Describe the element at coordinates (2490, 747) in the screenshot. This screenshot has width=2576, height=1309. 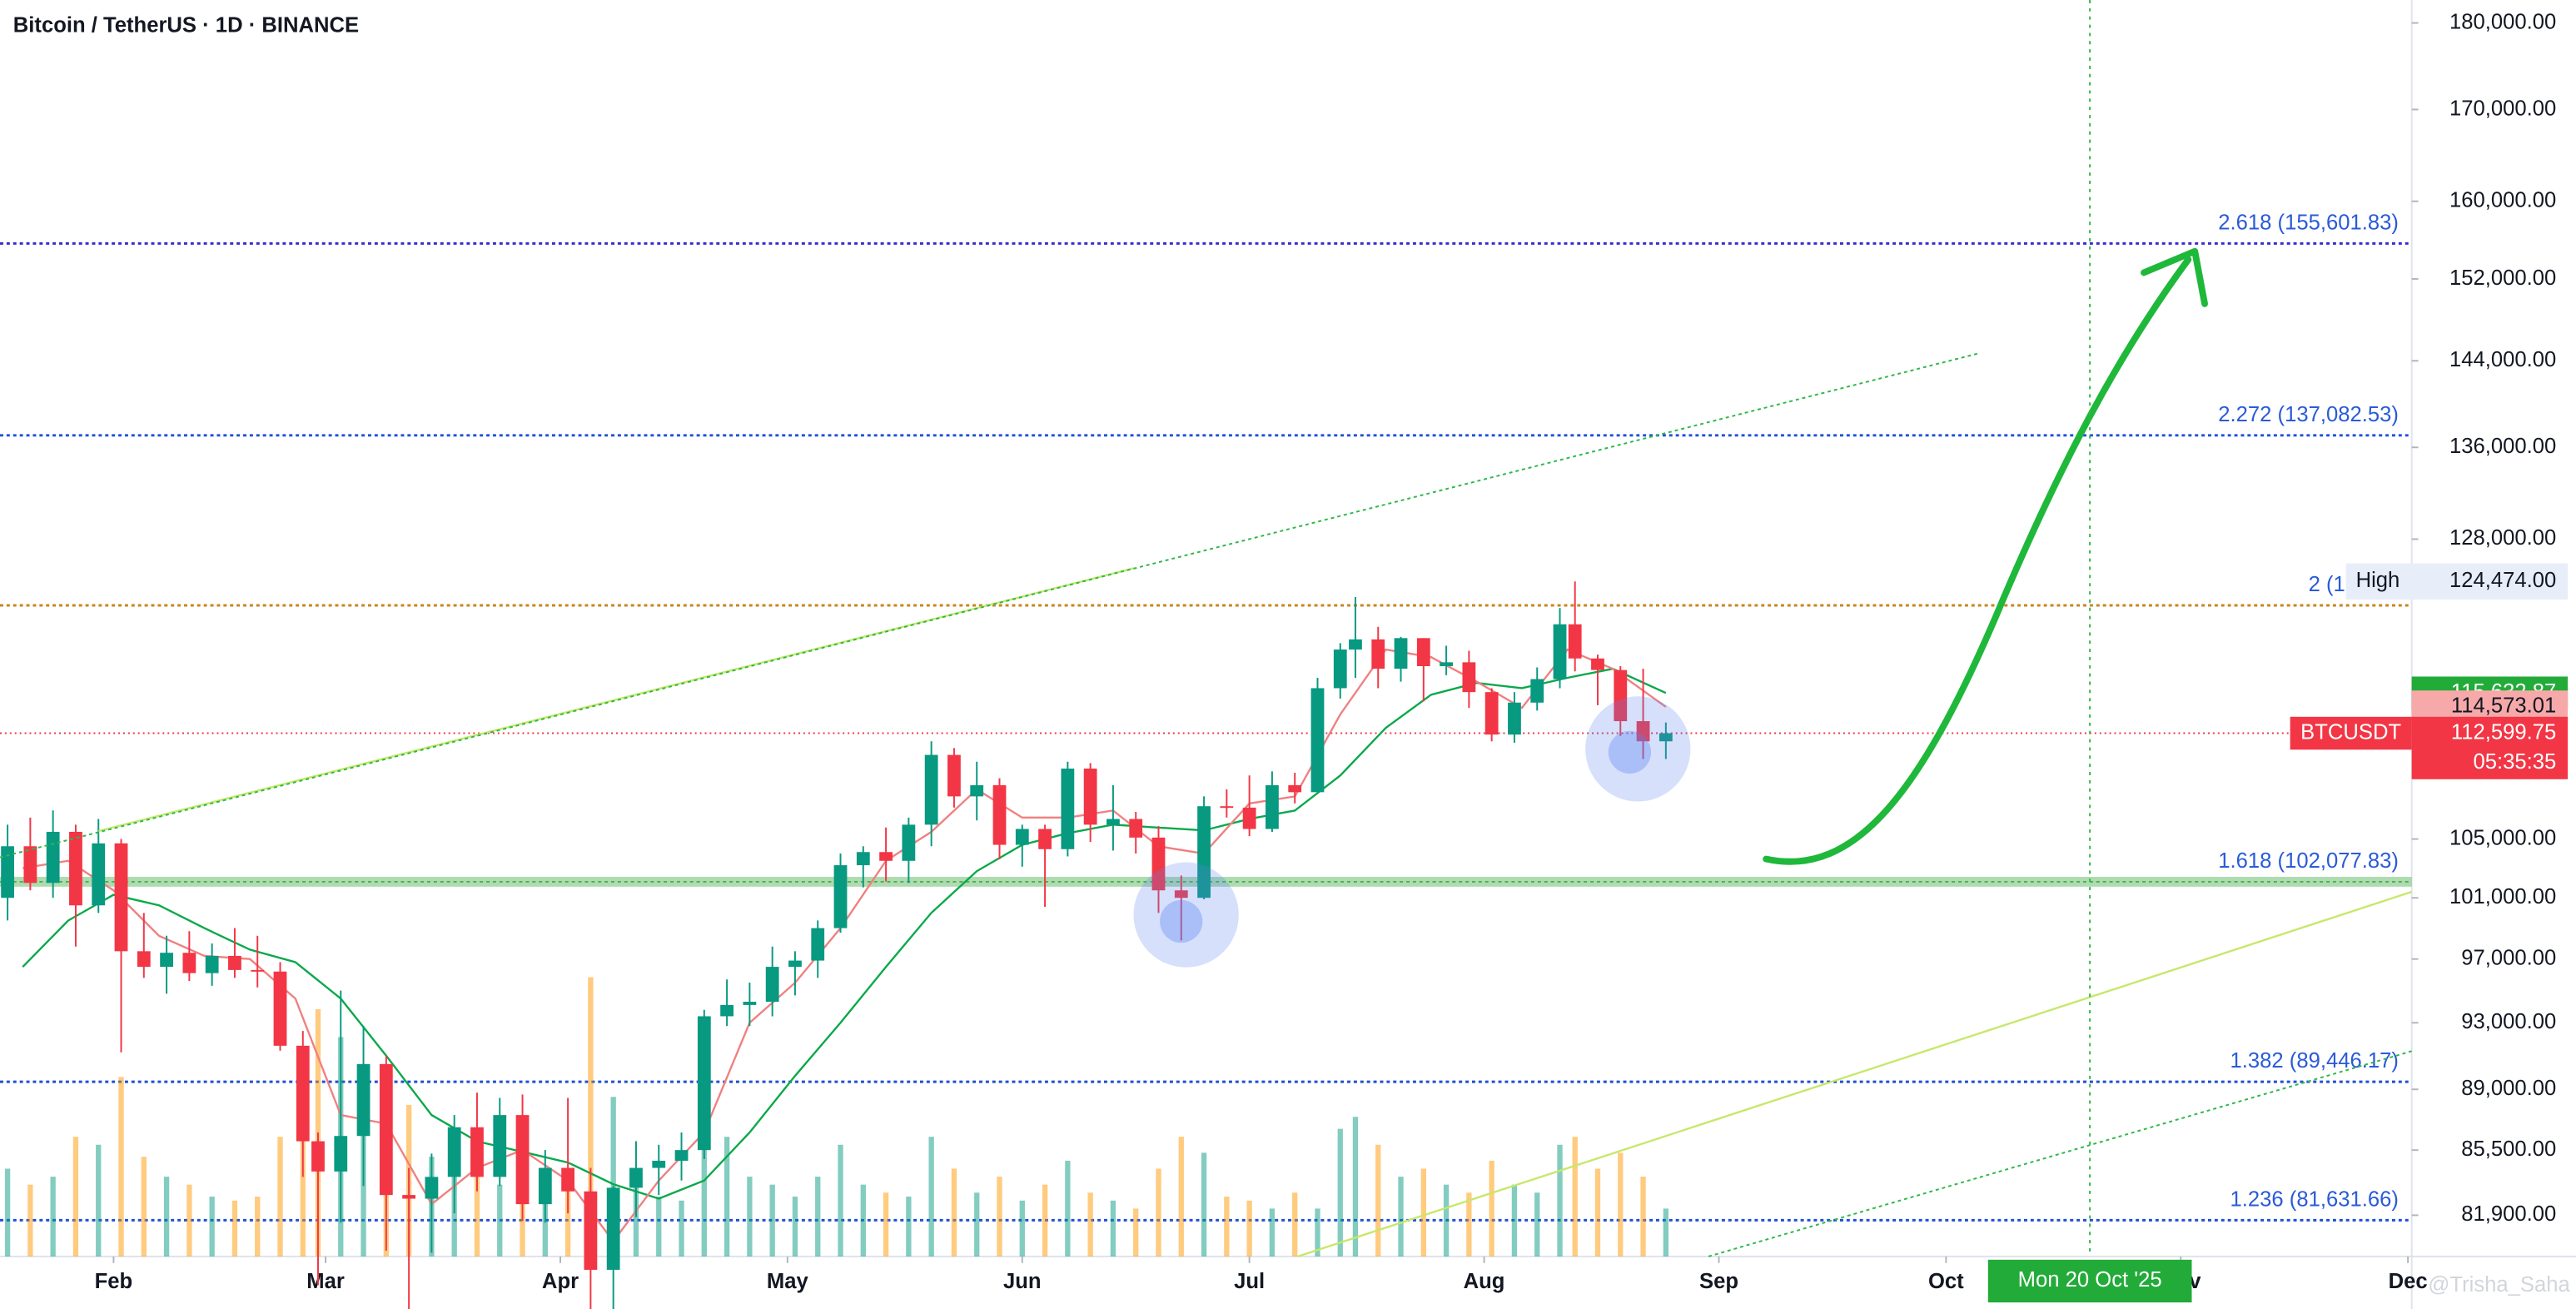
I see `last-price-box` at that location.